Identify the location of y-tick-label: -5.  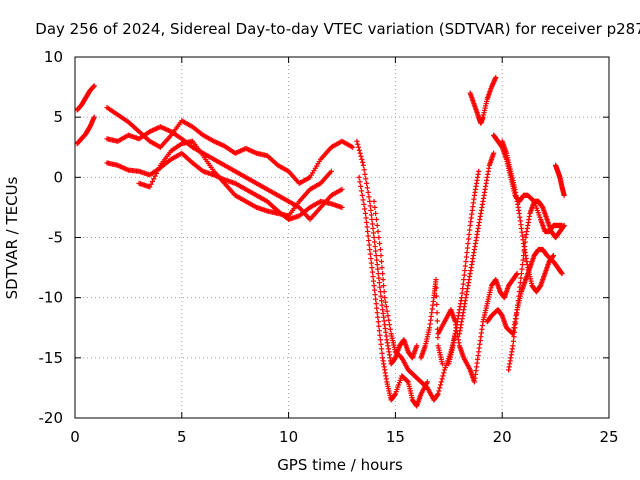
(55, 238).